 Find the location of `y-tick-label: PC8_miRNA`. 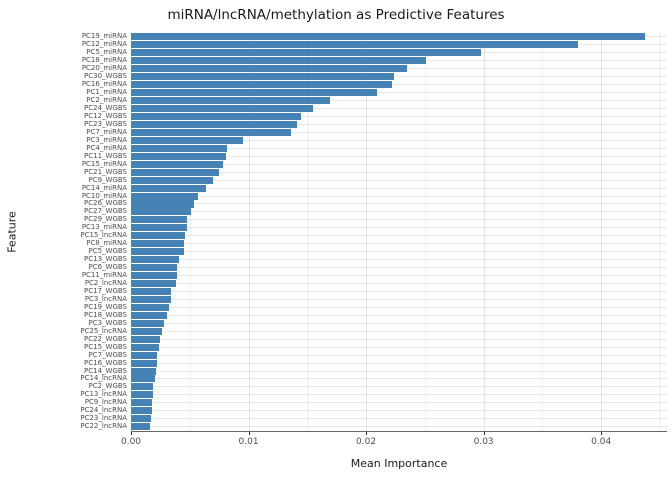

y-tick-label: PC8_miRNA is located at coordinates (106, 243).